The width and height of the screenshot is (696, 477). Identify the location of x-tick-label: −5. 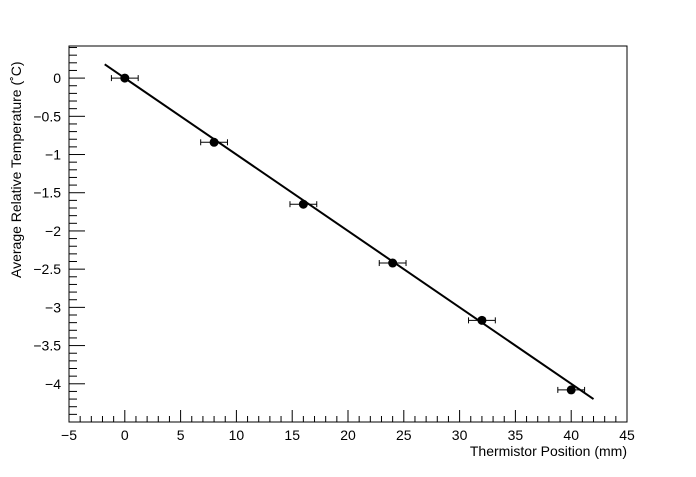
(69, 435).